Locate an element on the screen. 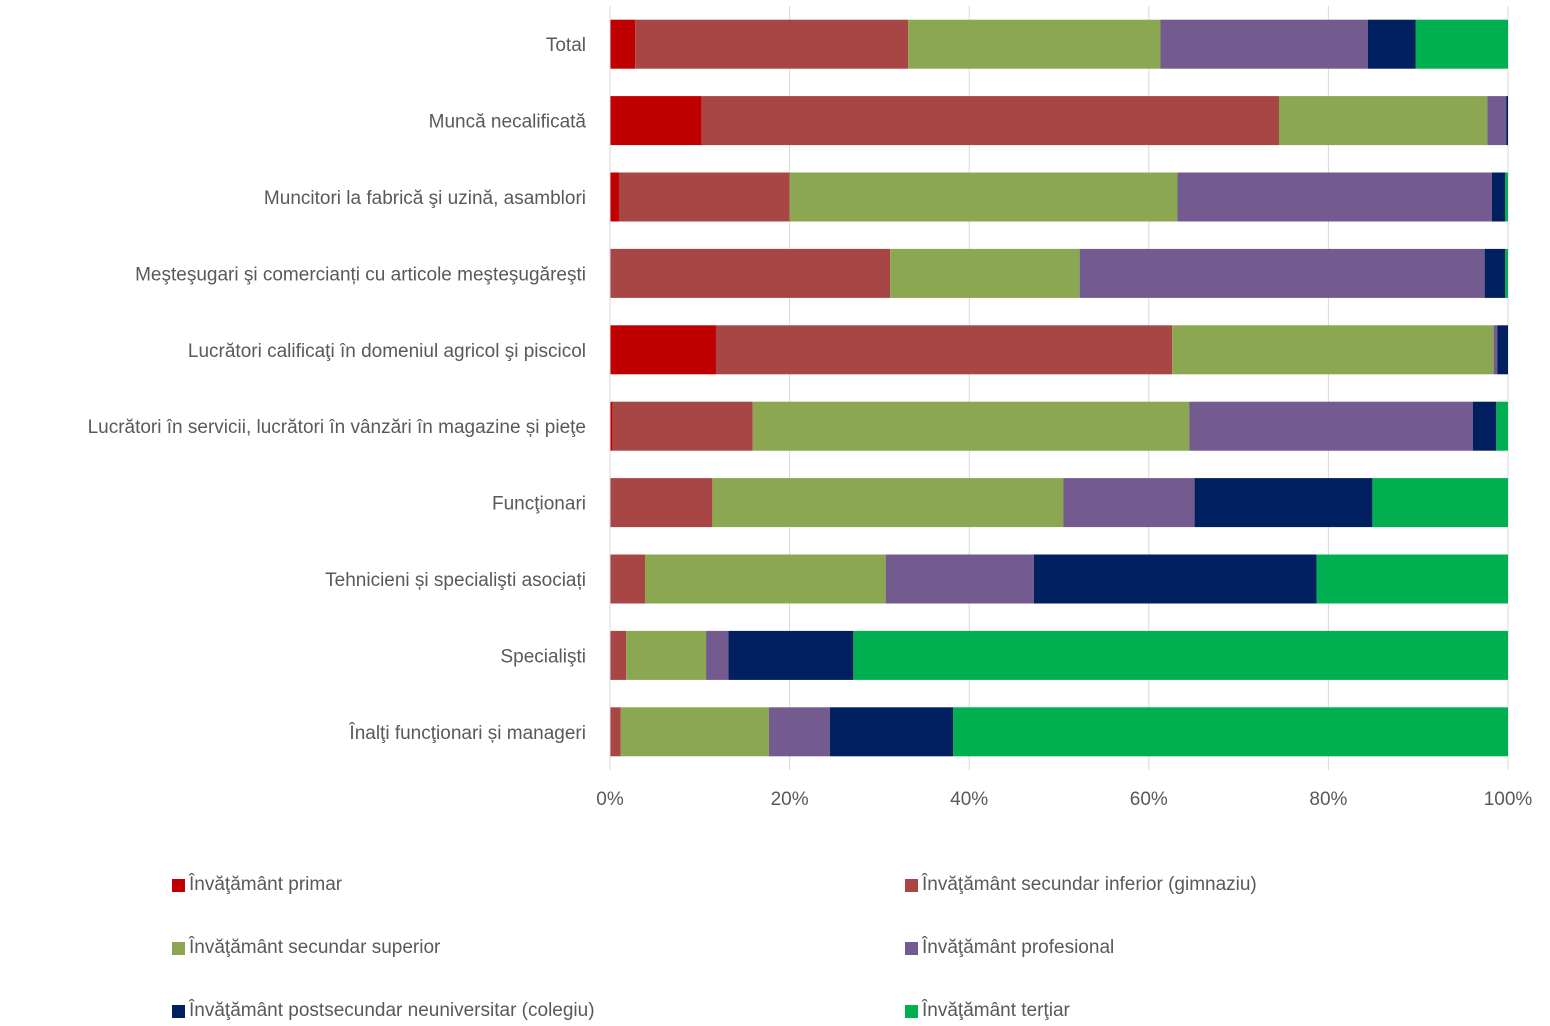  category-label: Funcţionari is located at coordinates (539, 504).